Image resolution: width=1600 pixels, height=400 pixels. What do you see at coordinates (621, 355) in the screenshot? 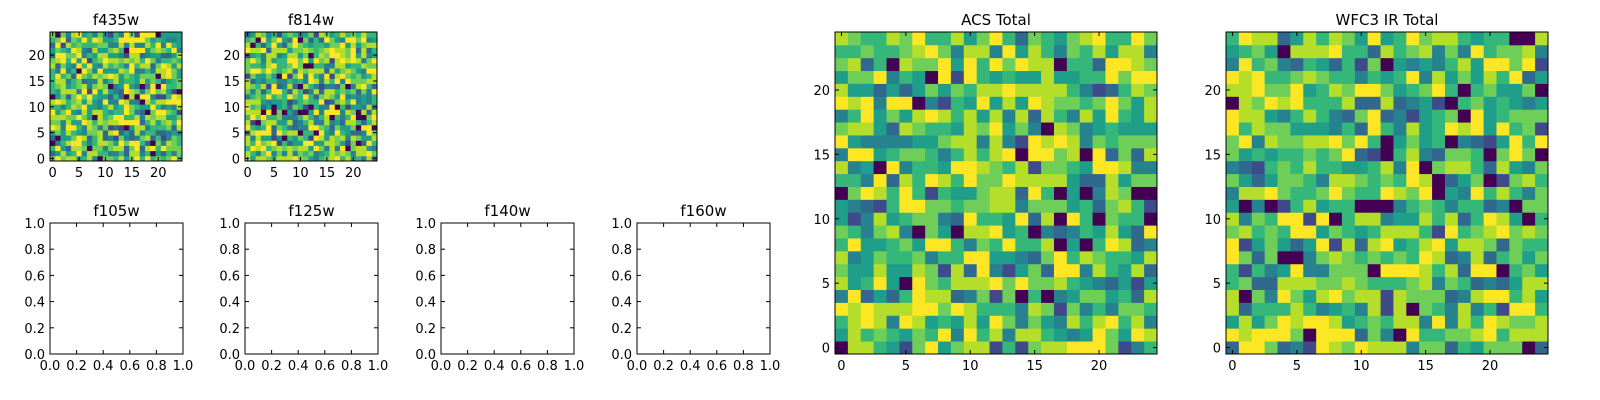
I see `y-tick-label: 0.0` at bounding box center [621, 355].